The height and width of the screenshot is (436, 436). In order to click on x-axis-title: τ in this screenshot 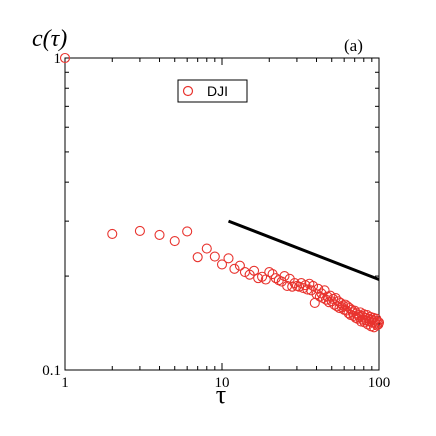, I will do `click(221, 394)`.